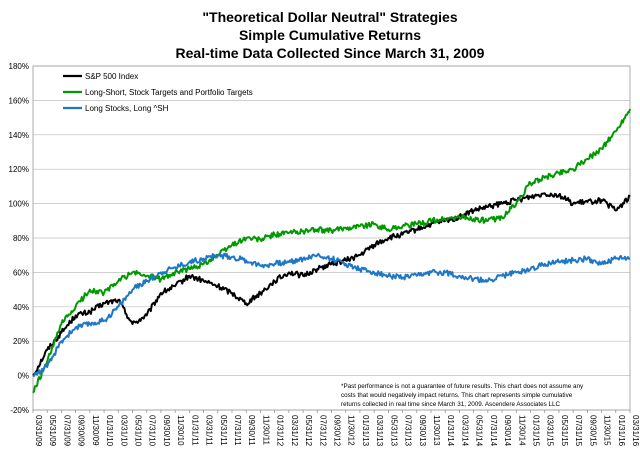 Image resolution: width=640 pixels, height=465 pixels. I want to click on y-tick-label: 0%, so click(23, 376).